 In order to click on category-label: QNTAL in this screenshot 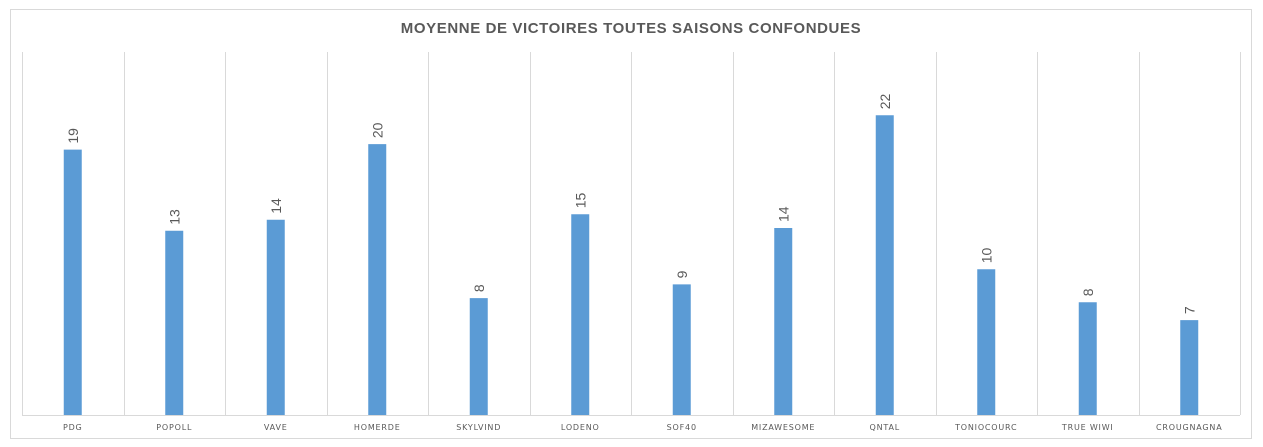, I will do `click(885, 427)`.